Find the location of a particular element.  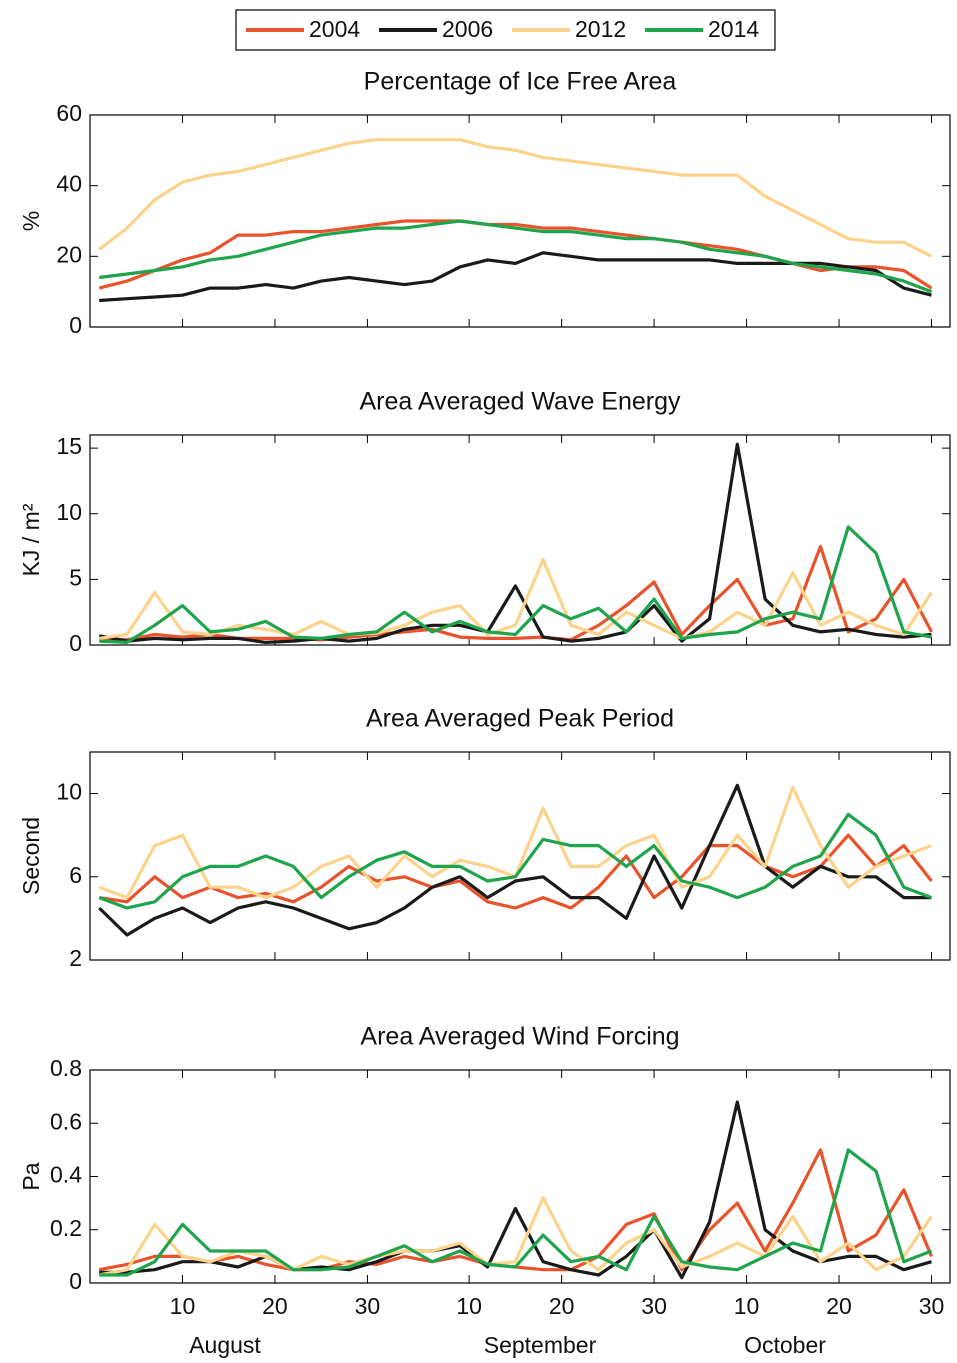

chart-title: Area Averaged Wave Energy is located at coordinates (520, 402).